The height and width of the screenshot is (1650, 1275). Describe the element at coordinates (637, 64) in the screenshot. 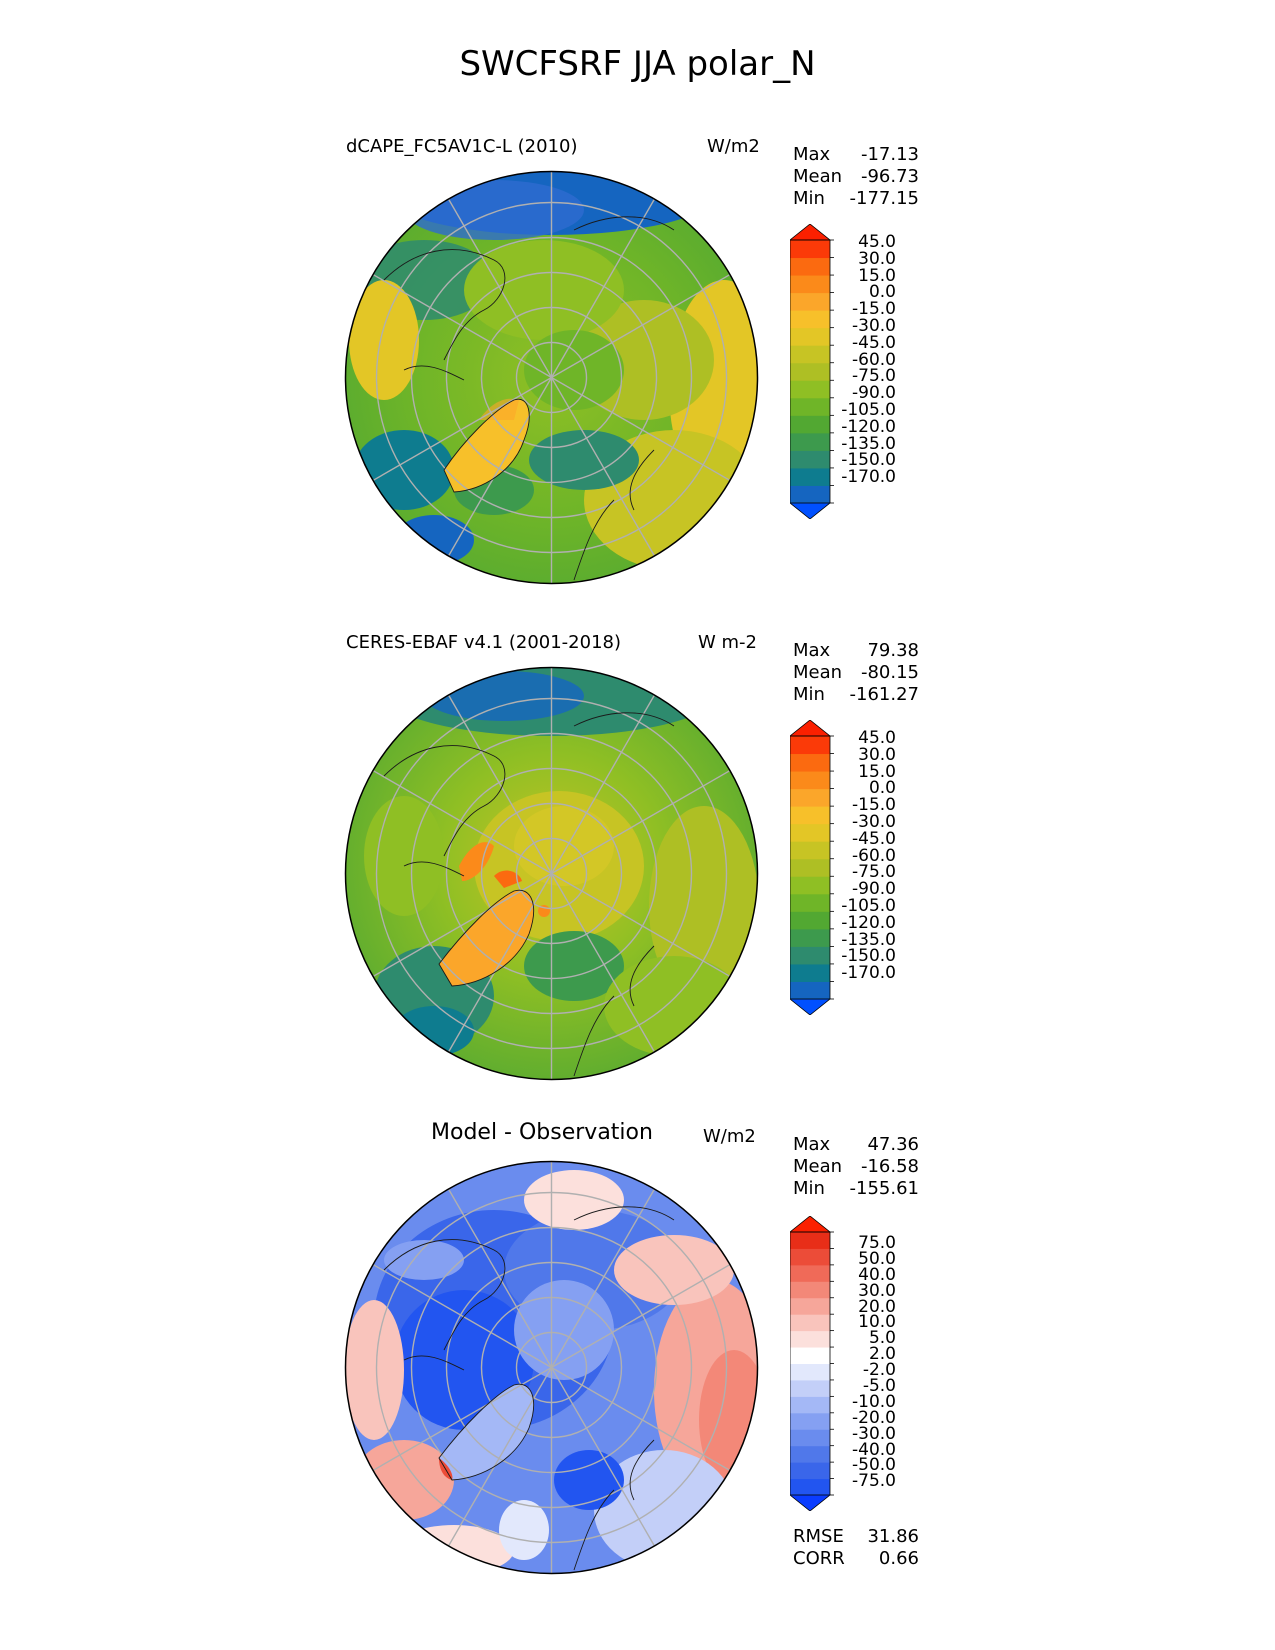

I see `figure-title: SWCFSRF JJA polar_N` at that location.